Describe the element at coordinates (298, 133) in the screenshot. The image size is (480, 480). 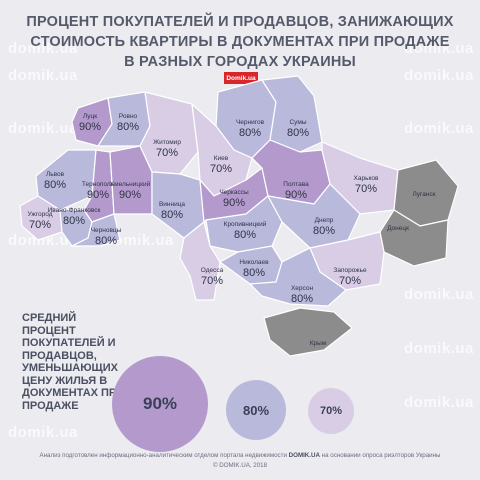
I see `region-4-value: 80%` at that location.